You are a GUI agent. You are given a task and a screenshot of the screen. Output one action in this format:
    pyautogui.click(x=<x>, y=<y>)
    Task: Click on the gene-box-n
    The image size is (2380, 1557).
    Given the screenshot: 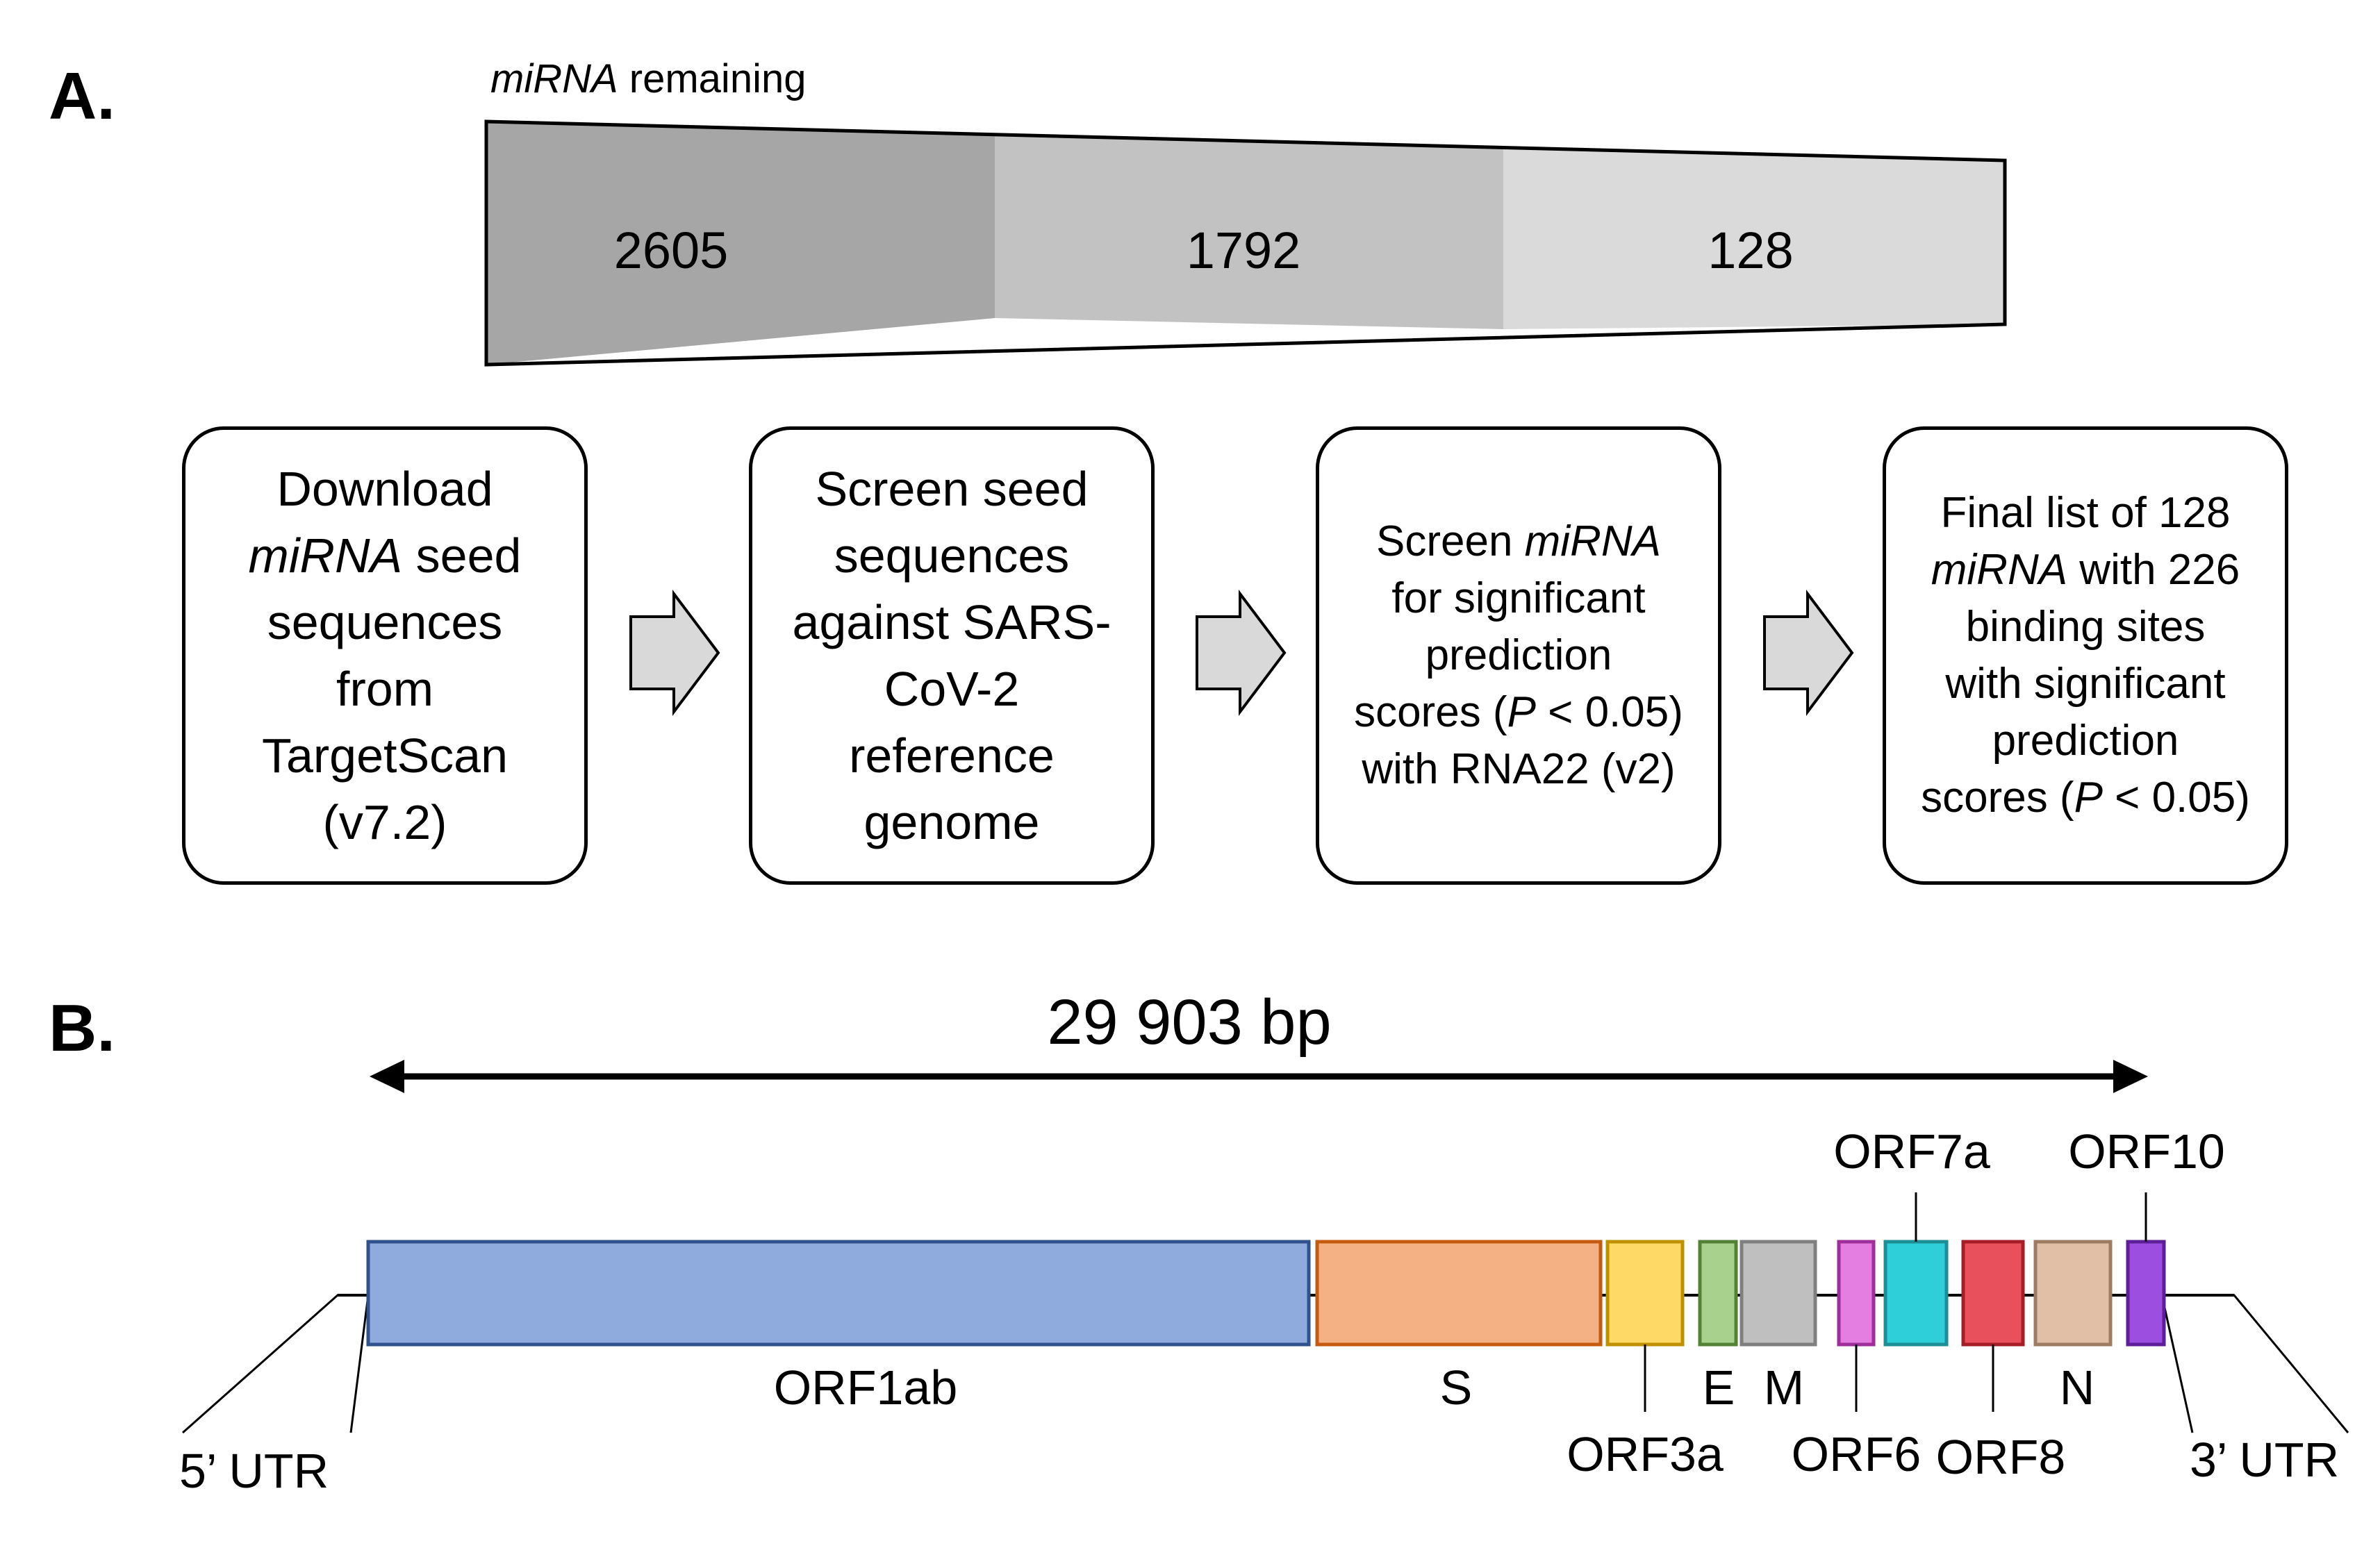 What is the action you would take?
    pyautogui.click(x=2073, y=1293)
    